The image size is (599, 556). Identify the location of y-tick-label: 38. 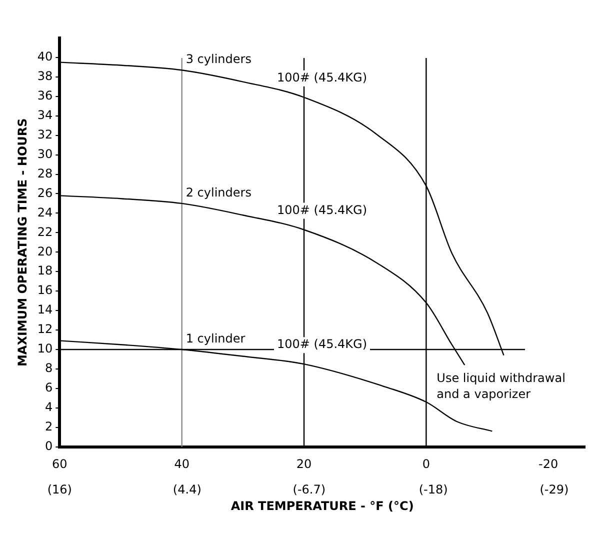
(45, 76).